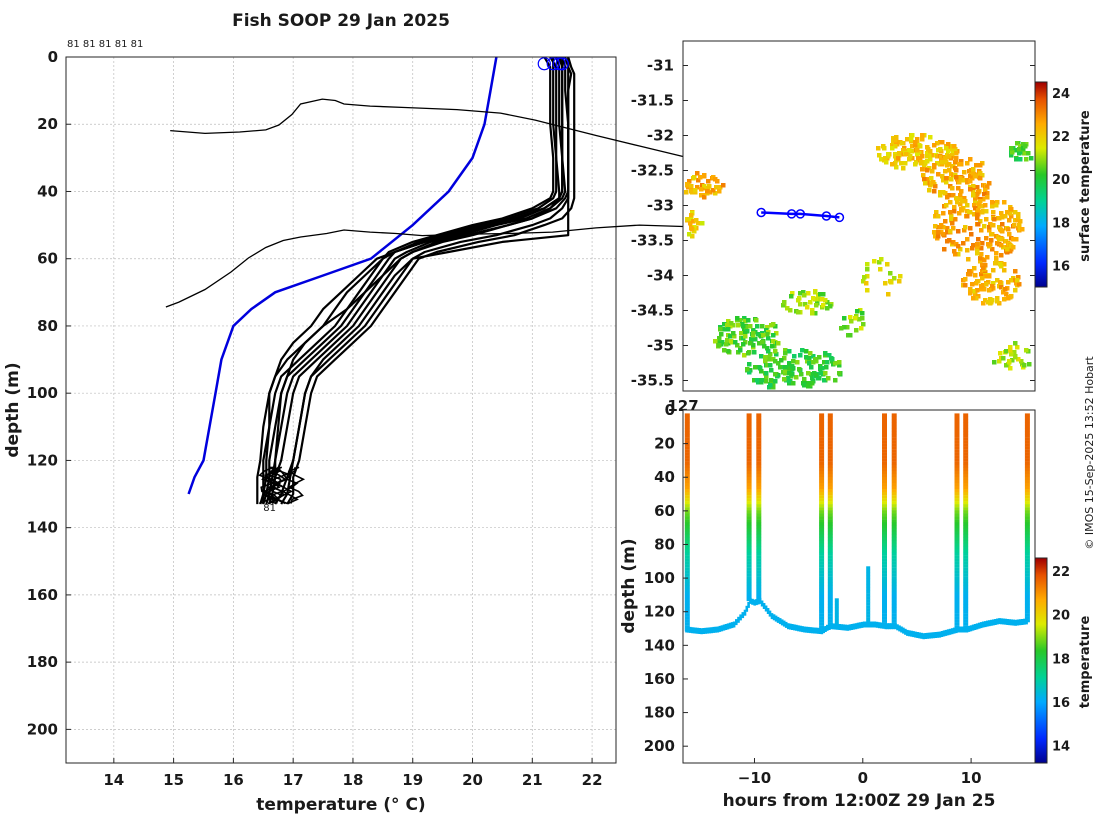  Describe the element at coordinates (278, 485) in the screenshot. I see `profile-bottom-noise` at that location.